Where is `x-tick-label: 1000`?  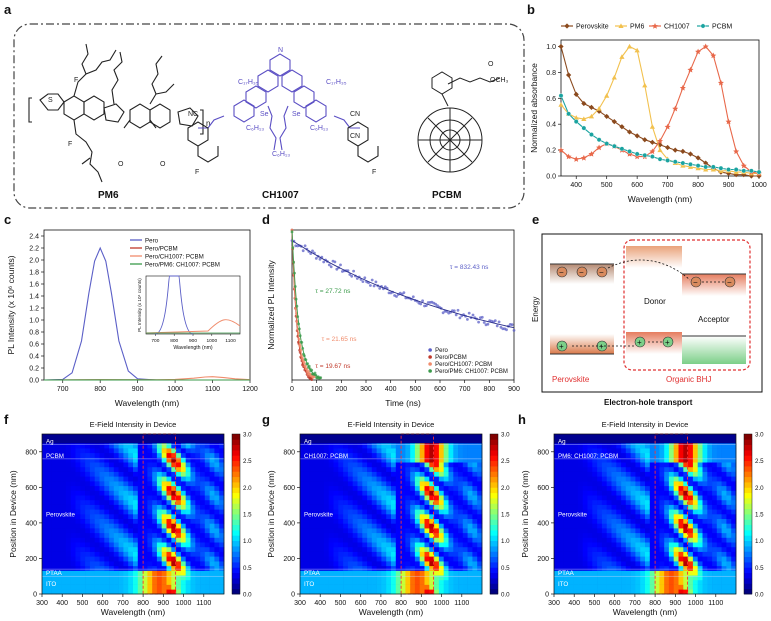 x-tick-label: 1000 is located at coordinates (442, 603).